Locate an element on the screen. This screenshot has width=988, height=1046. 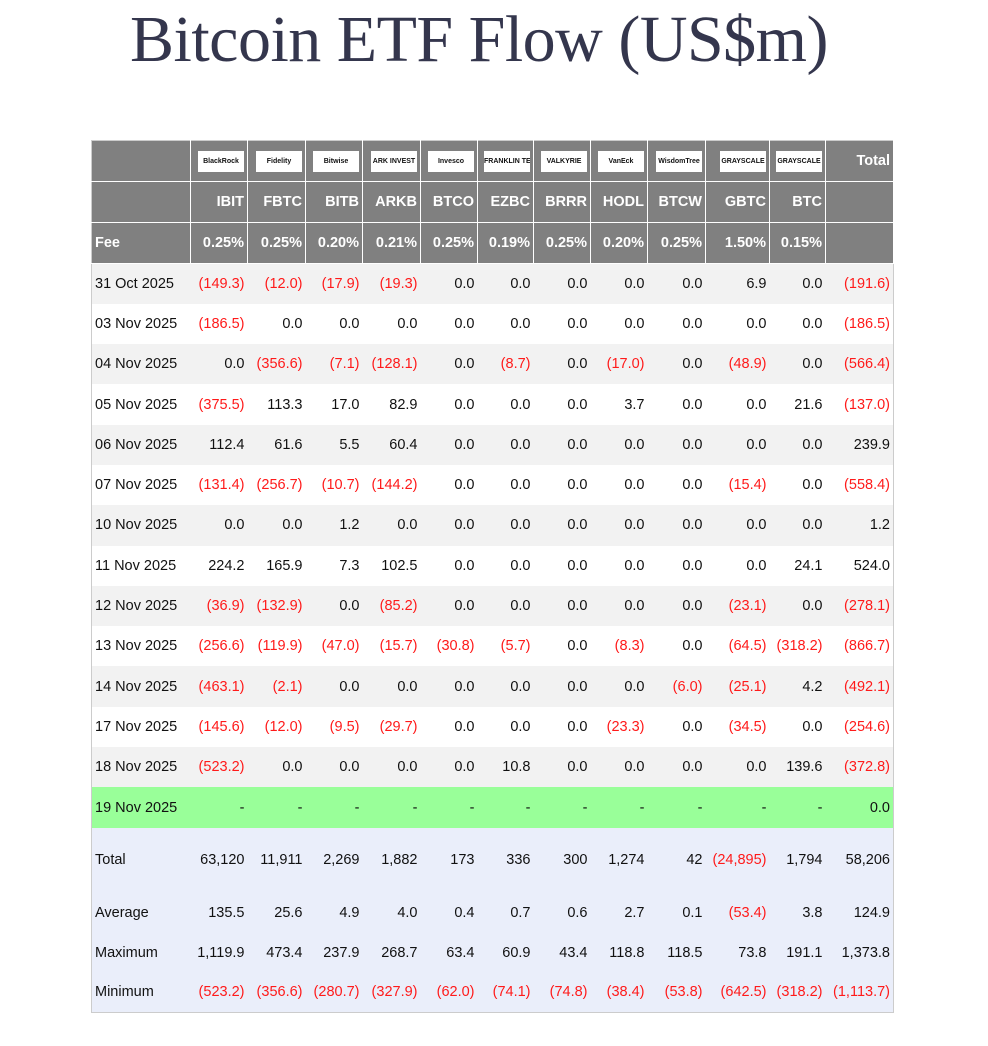
summary-cell: 4.0 is located at coordinates (407, 912).